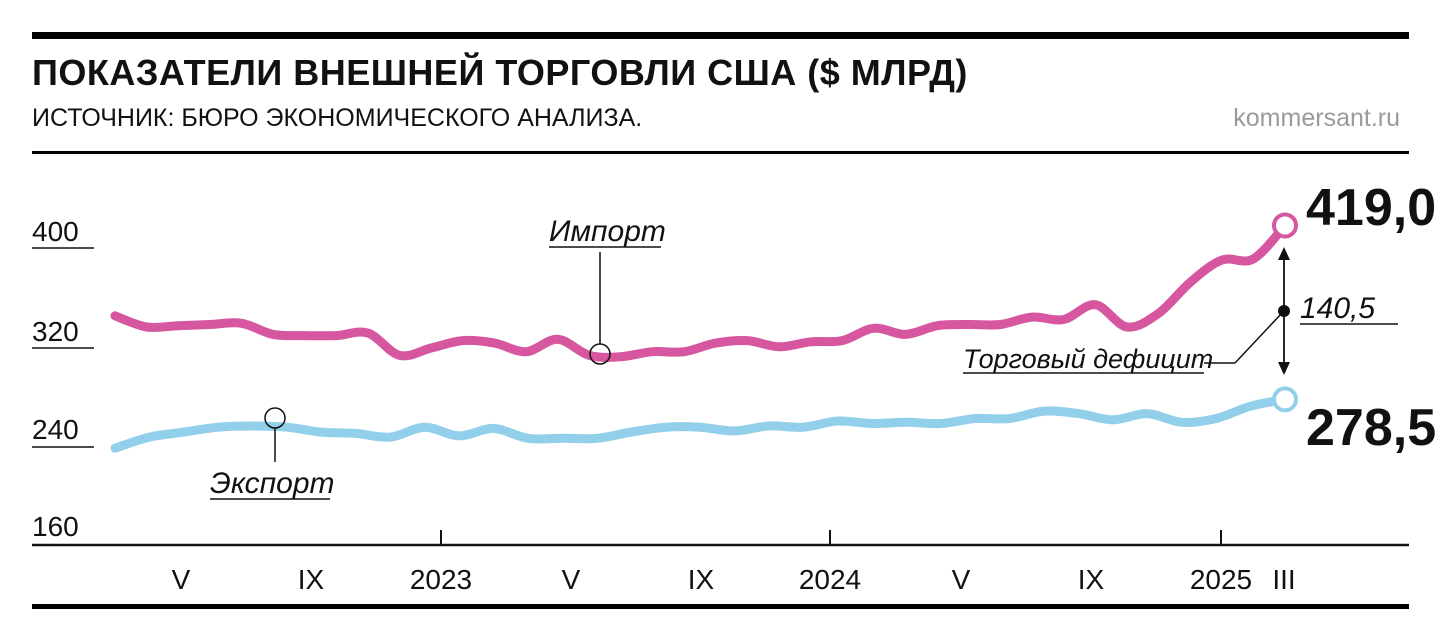  Describe the element at coordinates (500, 72) in the screenshot. I see `chart-title: ПОКАЗАТЕЛИ ВНЕШНЕЙ ТОРГОВЛИ США ($ МЛРД)` at that location.